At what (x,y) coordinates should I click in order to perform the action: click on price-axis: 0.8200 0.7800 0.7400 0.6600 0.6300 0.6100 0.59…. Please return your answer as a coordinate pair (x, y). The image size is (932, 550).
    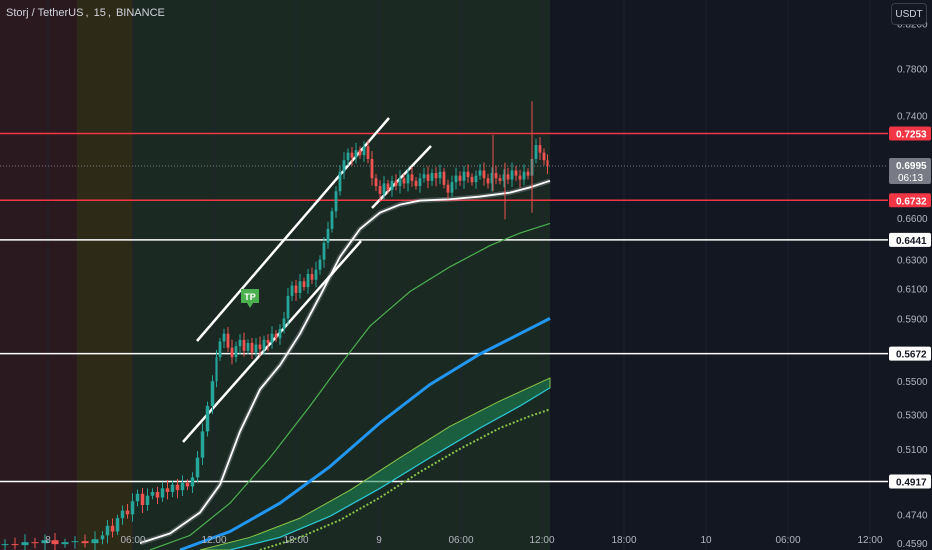
    Looking at the image, I should click on (910, 275).